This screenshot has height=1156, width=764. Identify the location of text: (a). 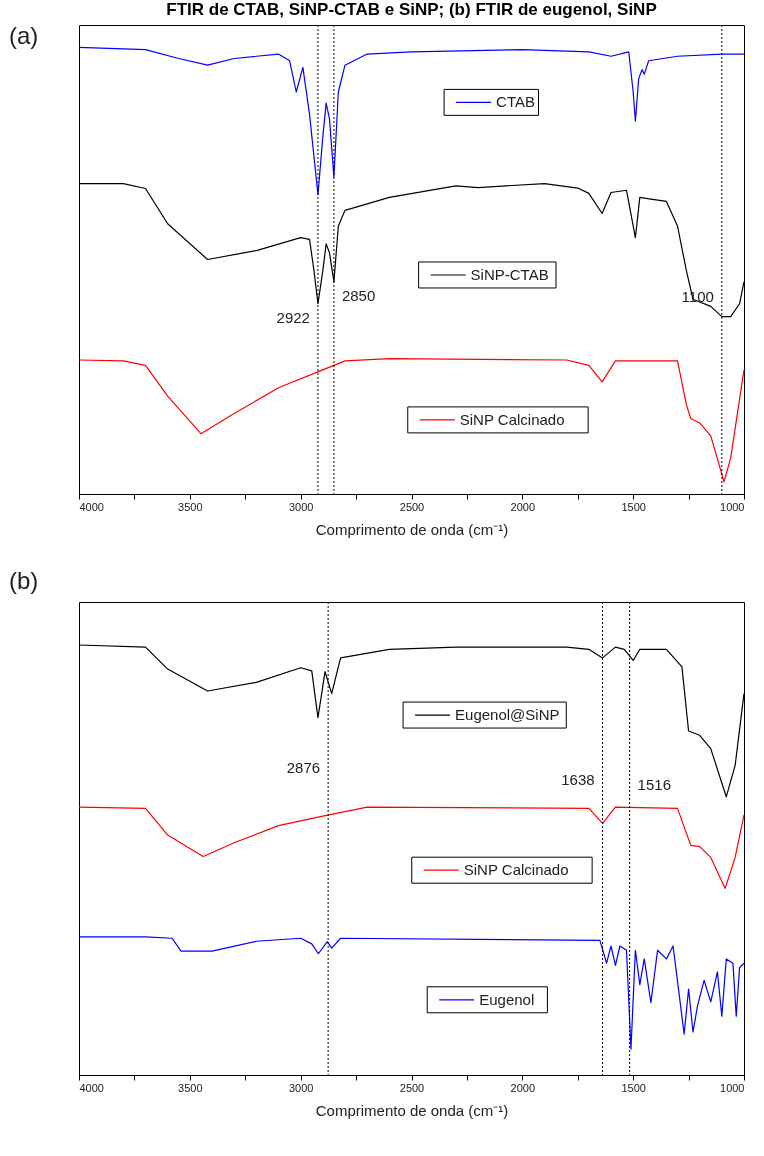
(24, 35).